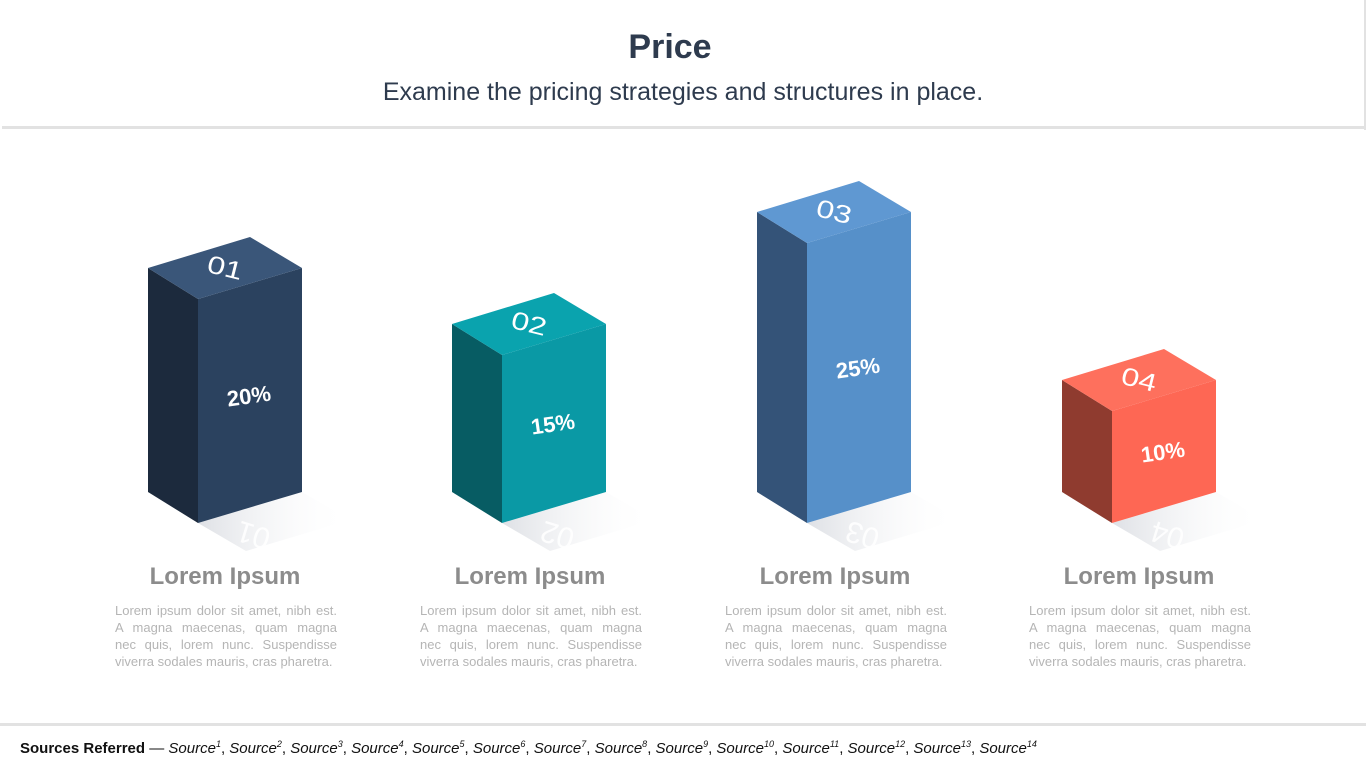 The width and height of the screenshot is (1366, 768). What do you see at coordinates (835, 576) in the screenshot?
I see `card-title-3: Lorem Ipsum` at bounding box center [835, 576].